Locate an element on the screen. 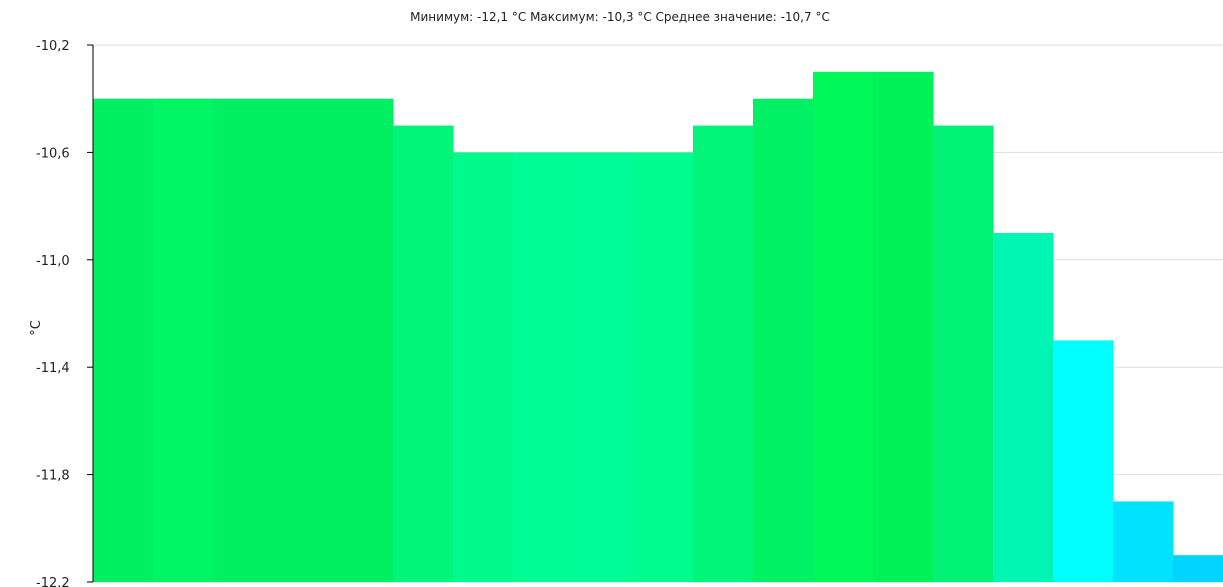 This screenshot has width=1223, height=587. y-tick-label: -11,4 is located at coordinates (53, 368).